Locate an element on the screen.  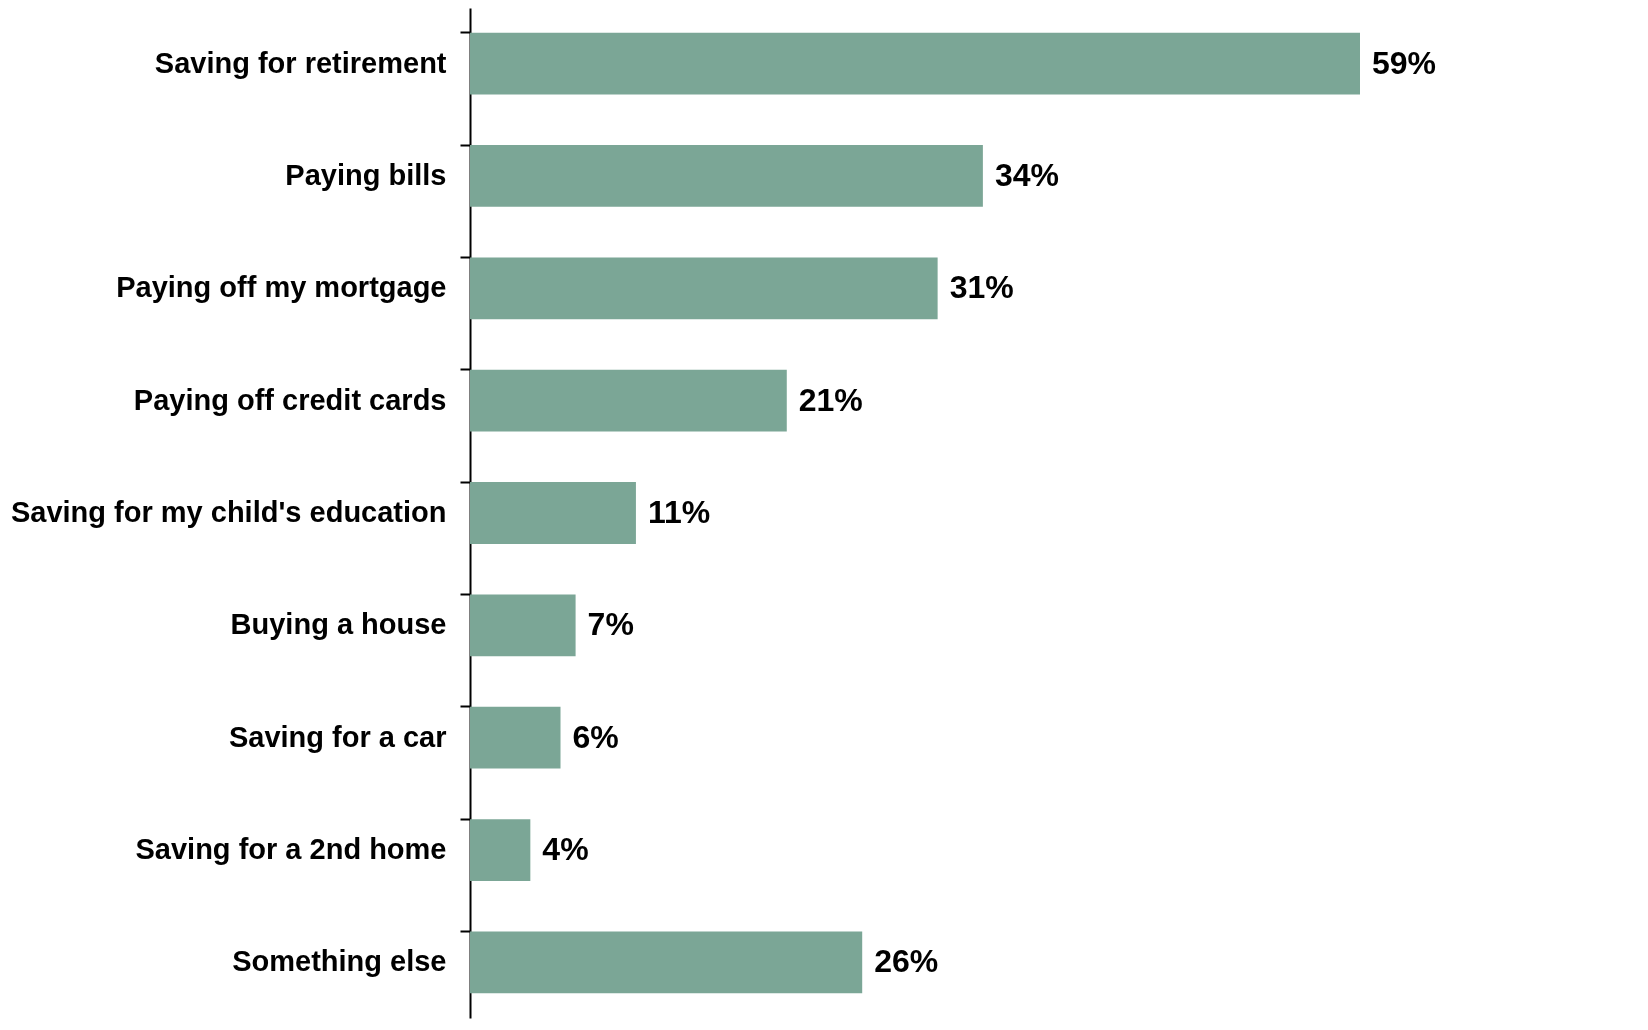
y-tick-label: Buying a house is located at coordinates (338, 624).